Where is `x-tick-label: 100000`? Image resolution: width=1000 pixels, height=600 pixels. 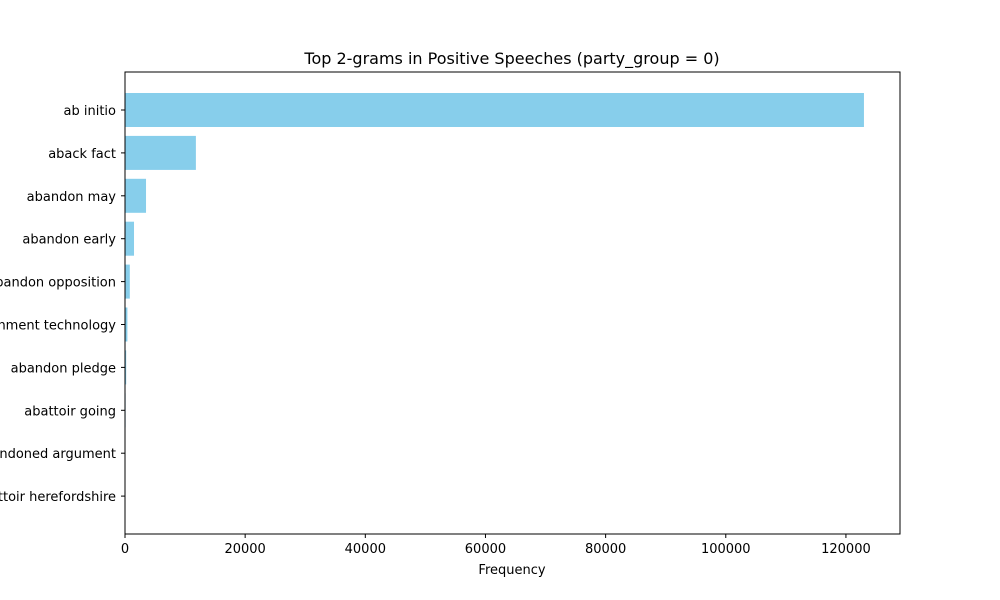 x-tick-label: 100000 is located at coordinates (726, 549).